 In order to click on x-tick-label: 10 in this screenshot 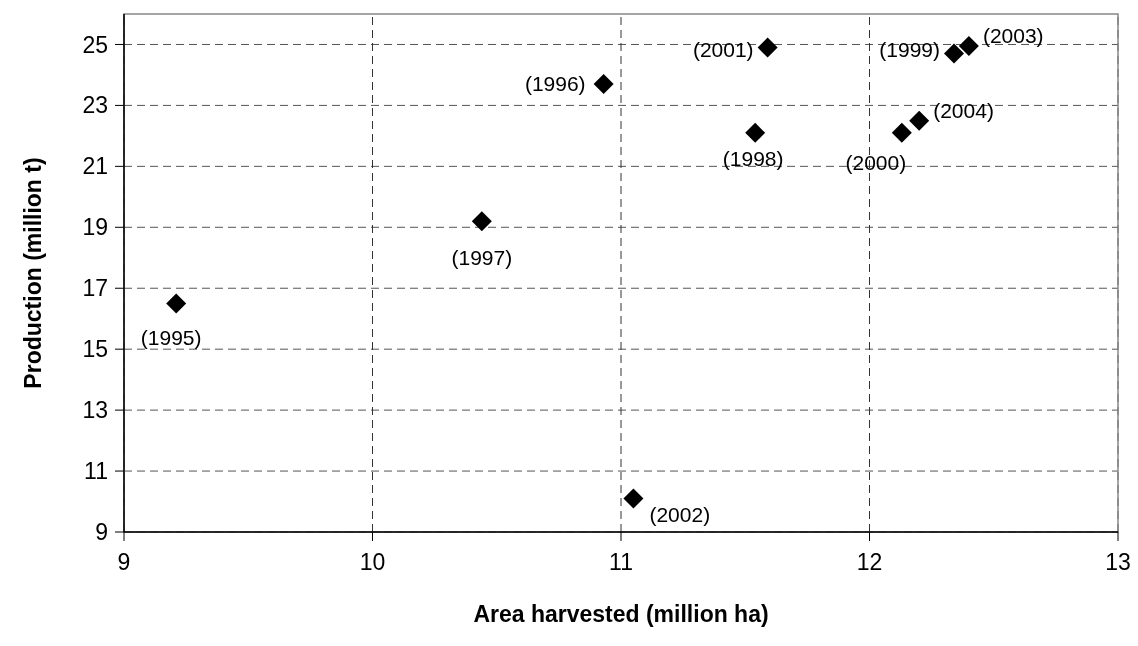, I will do `click(372, 562)`.